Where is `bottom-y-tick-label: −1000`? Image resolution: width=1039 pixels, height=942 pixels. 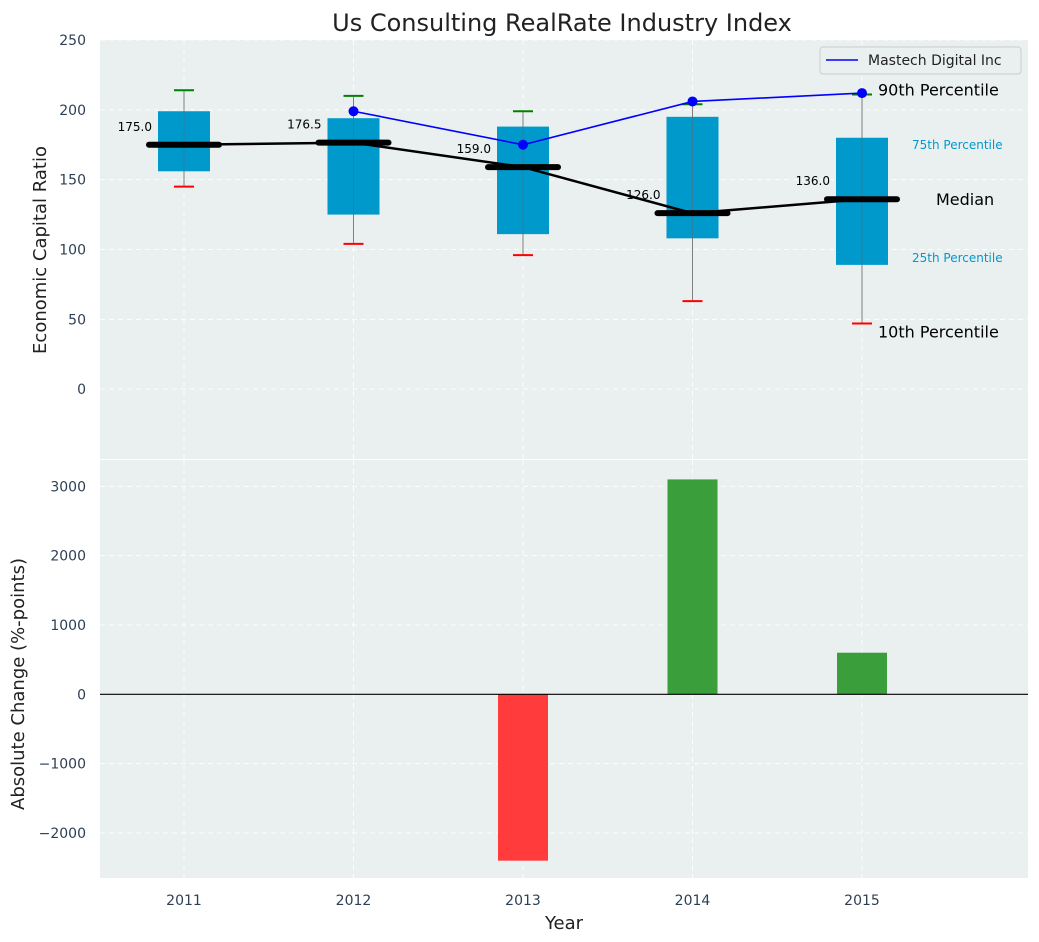
bottom-y-tick-label: −1000 is located at coordinates (62, 765).